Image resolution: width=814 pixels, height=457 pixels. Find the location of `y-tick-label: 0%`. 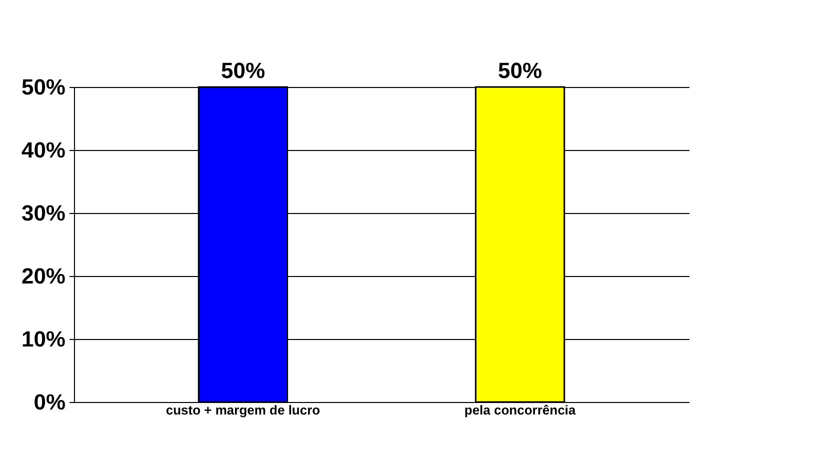

y-tick-label: 0% is located at coordinates (50, 402).